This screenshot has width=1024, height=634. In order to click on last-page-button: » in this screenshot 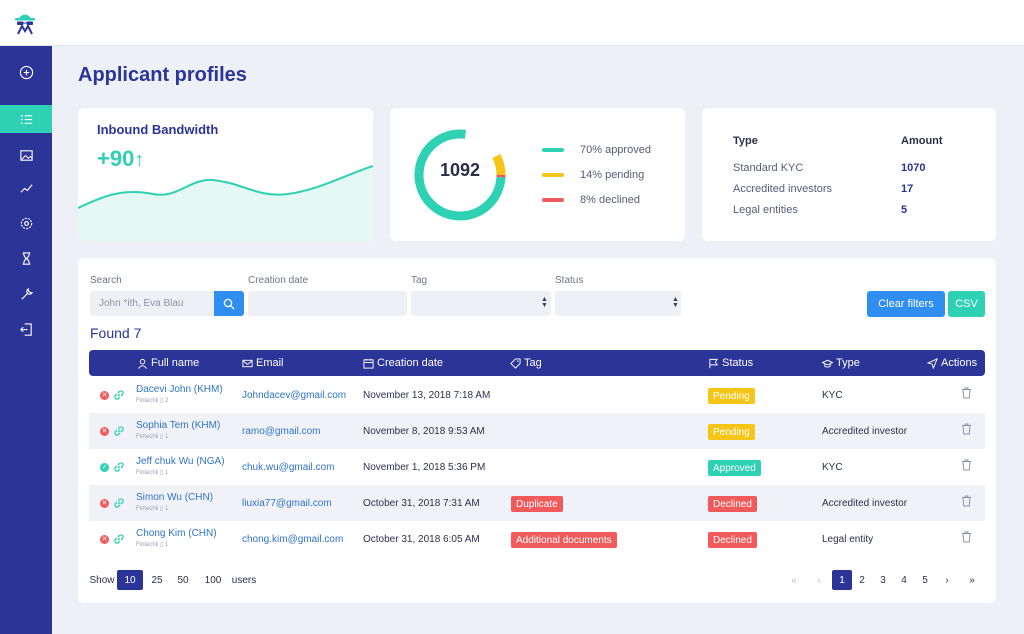, I will do `click(972, 580)`.